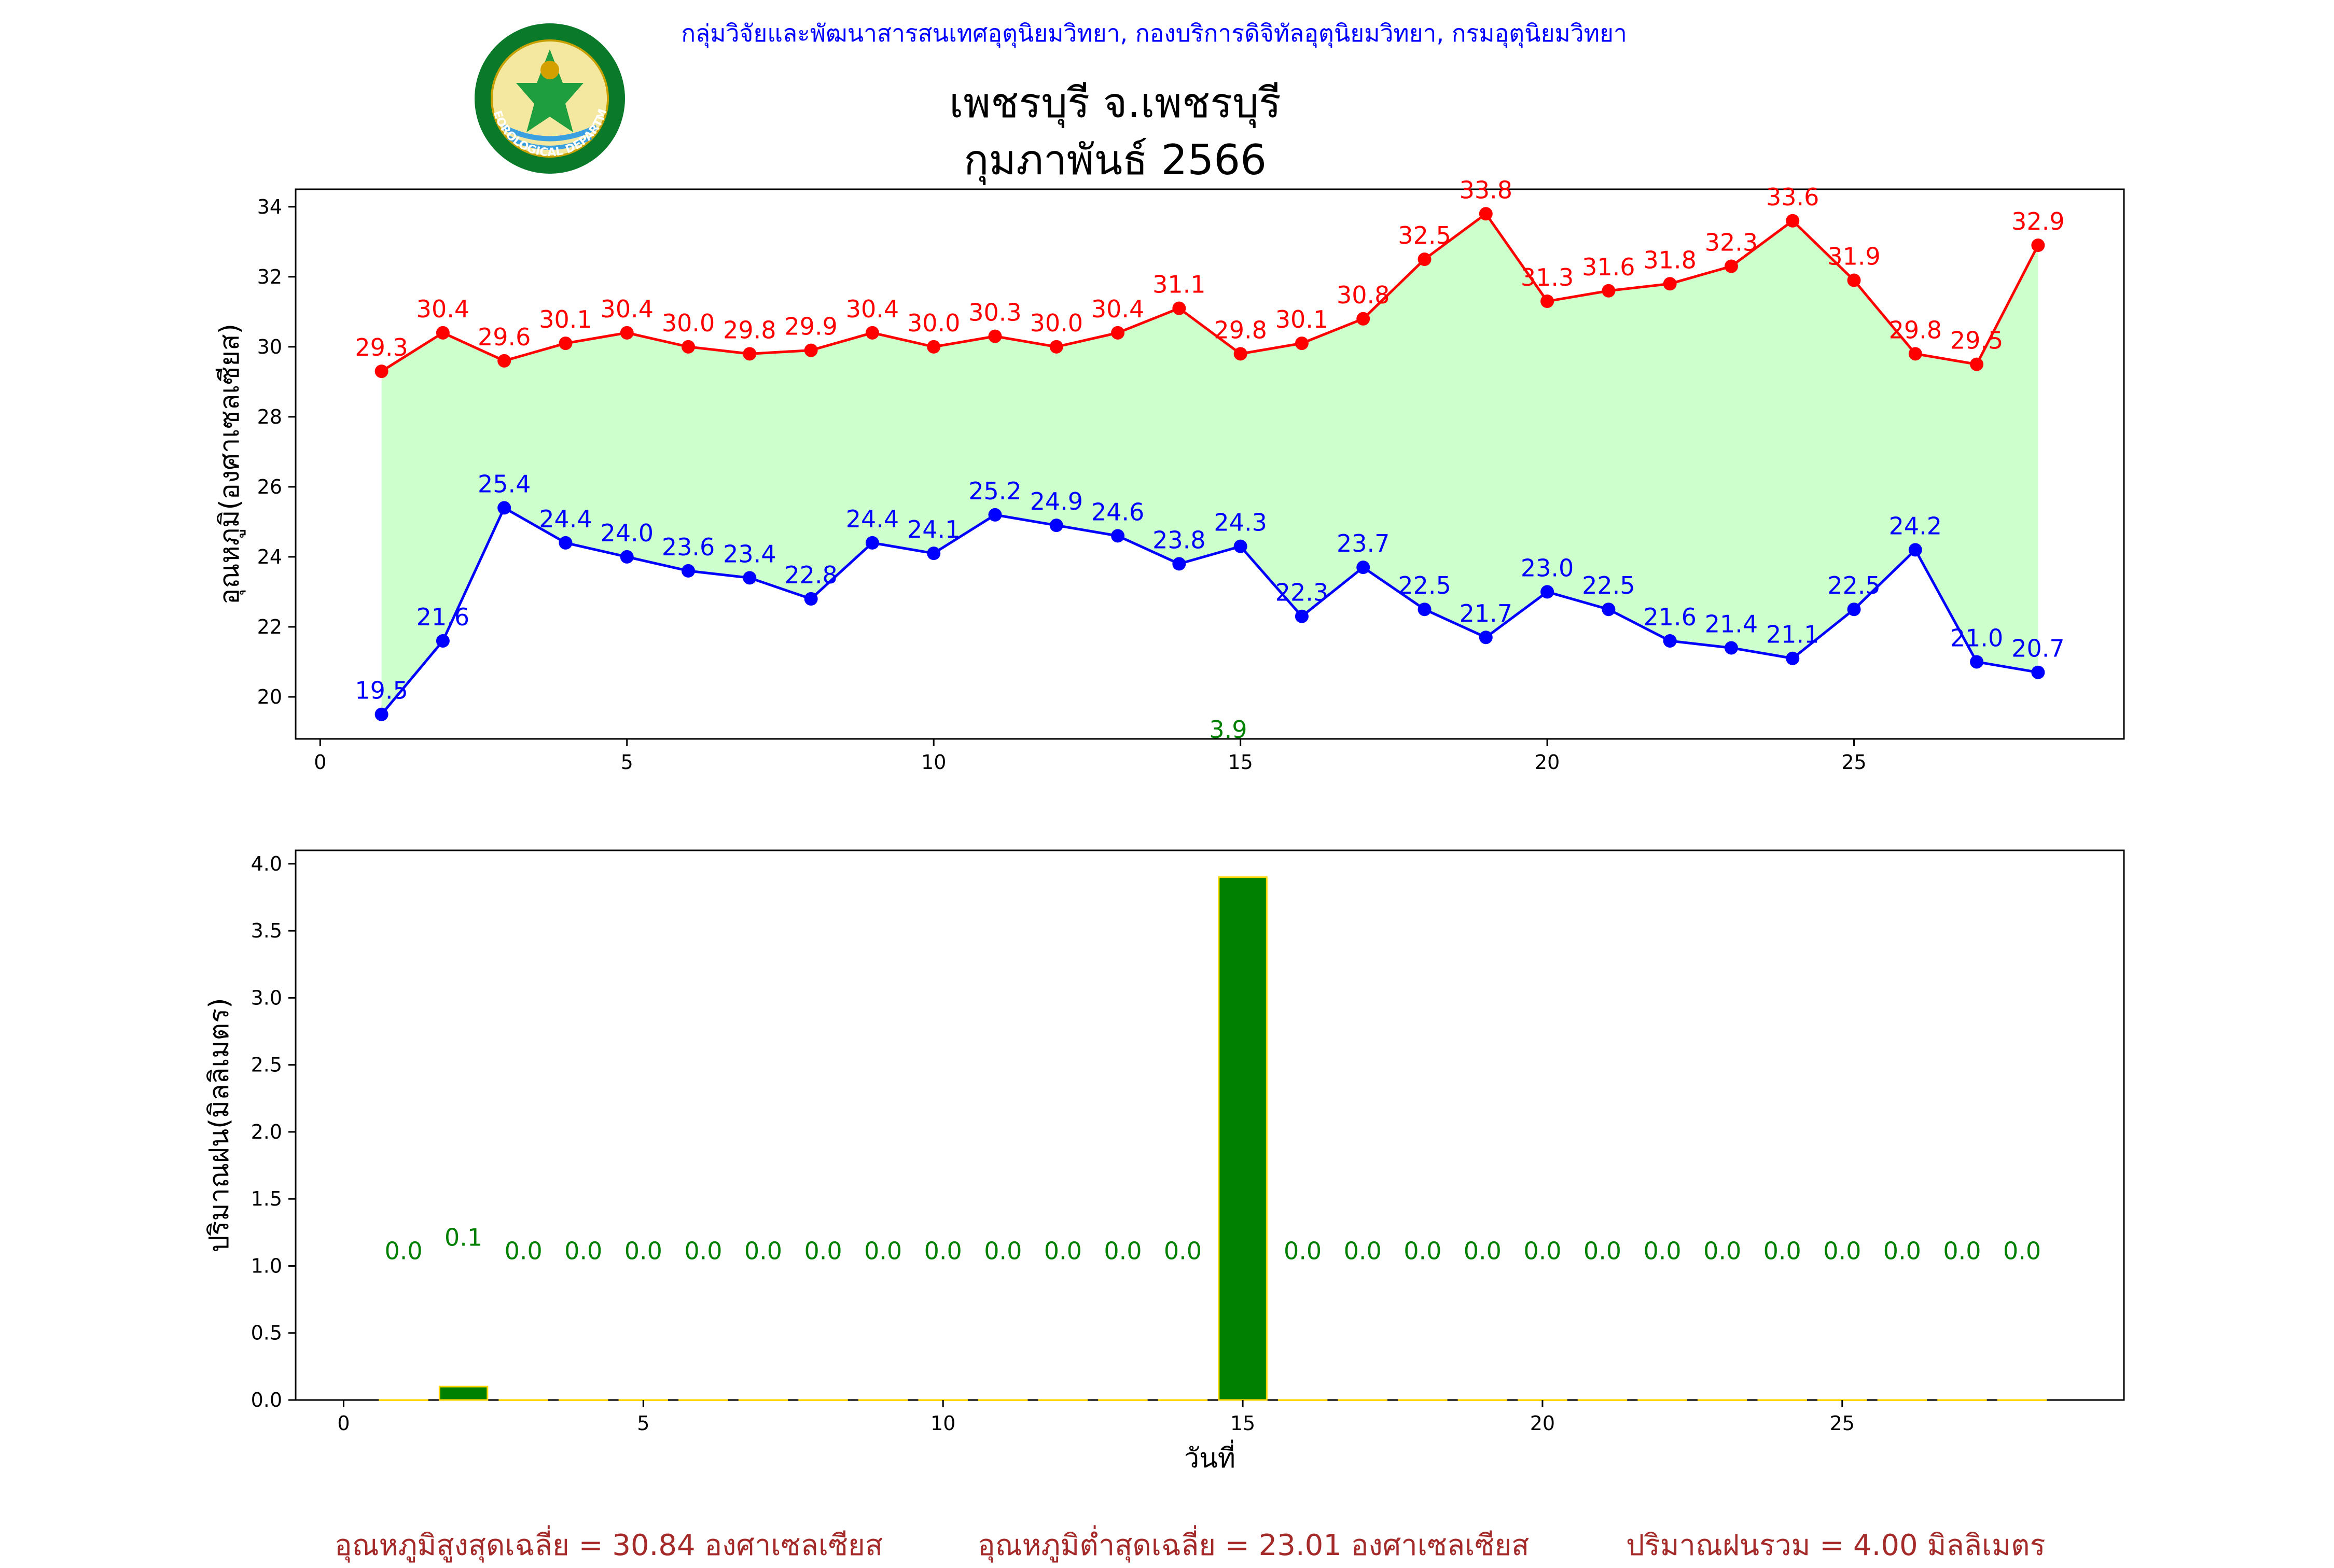  Describe the element at coordinates (565, 519) in the screenshot. I see `min-temperature-label: 24.4` at that location.